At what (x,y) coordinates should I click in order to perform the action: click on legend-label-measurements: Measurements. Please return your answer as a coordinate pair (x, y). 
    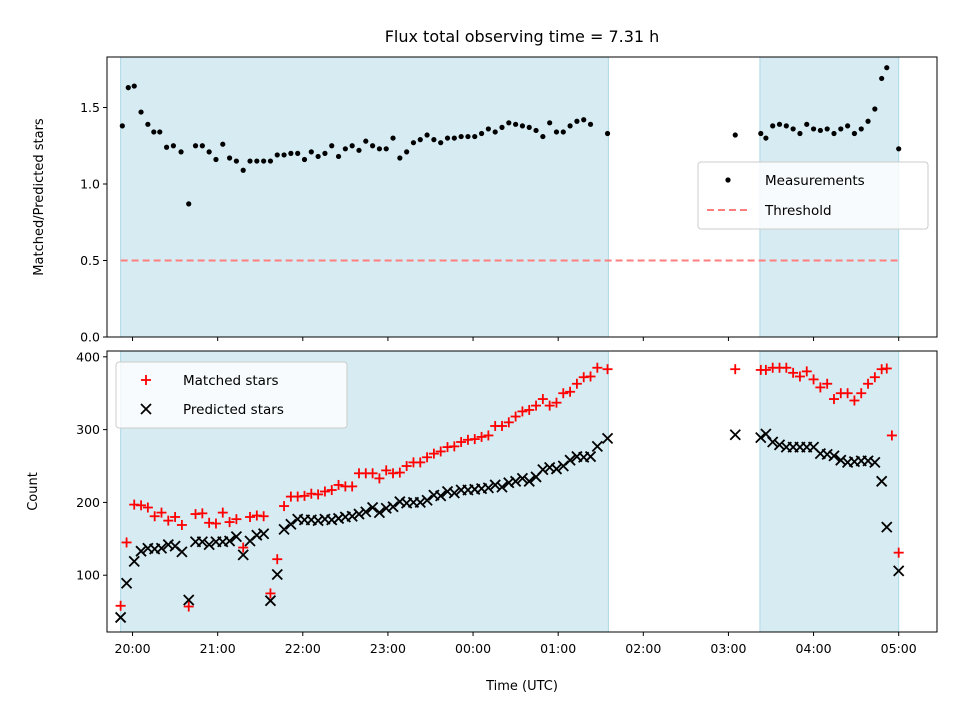
    Looking at the image, I should click on (815, 181).